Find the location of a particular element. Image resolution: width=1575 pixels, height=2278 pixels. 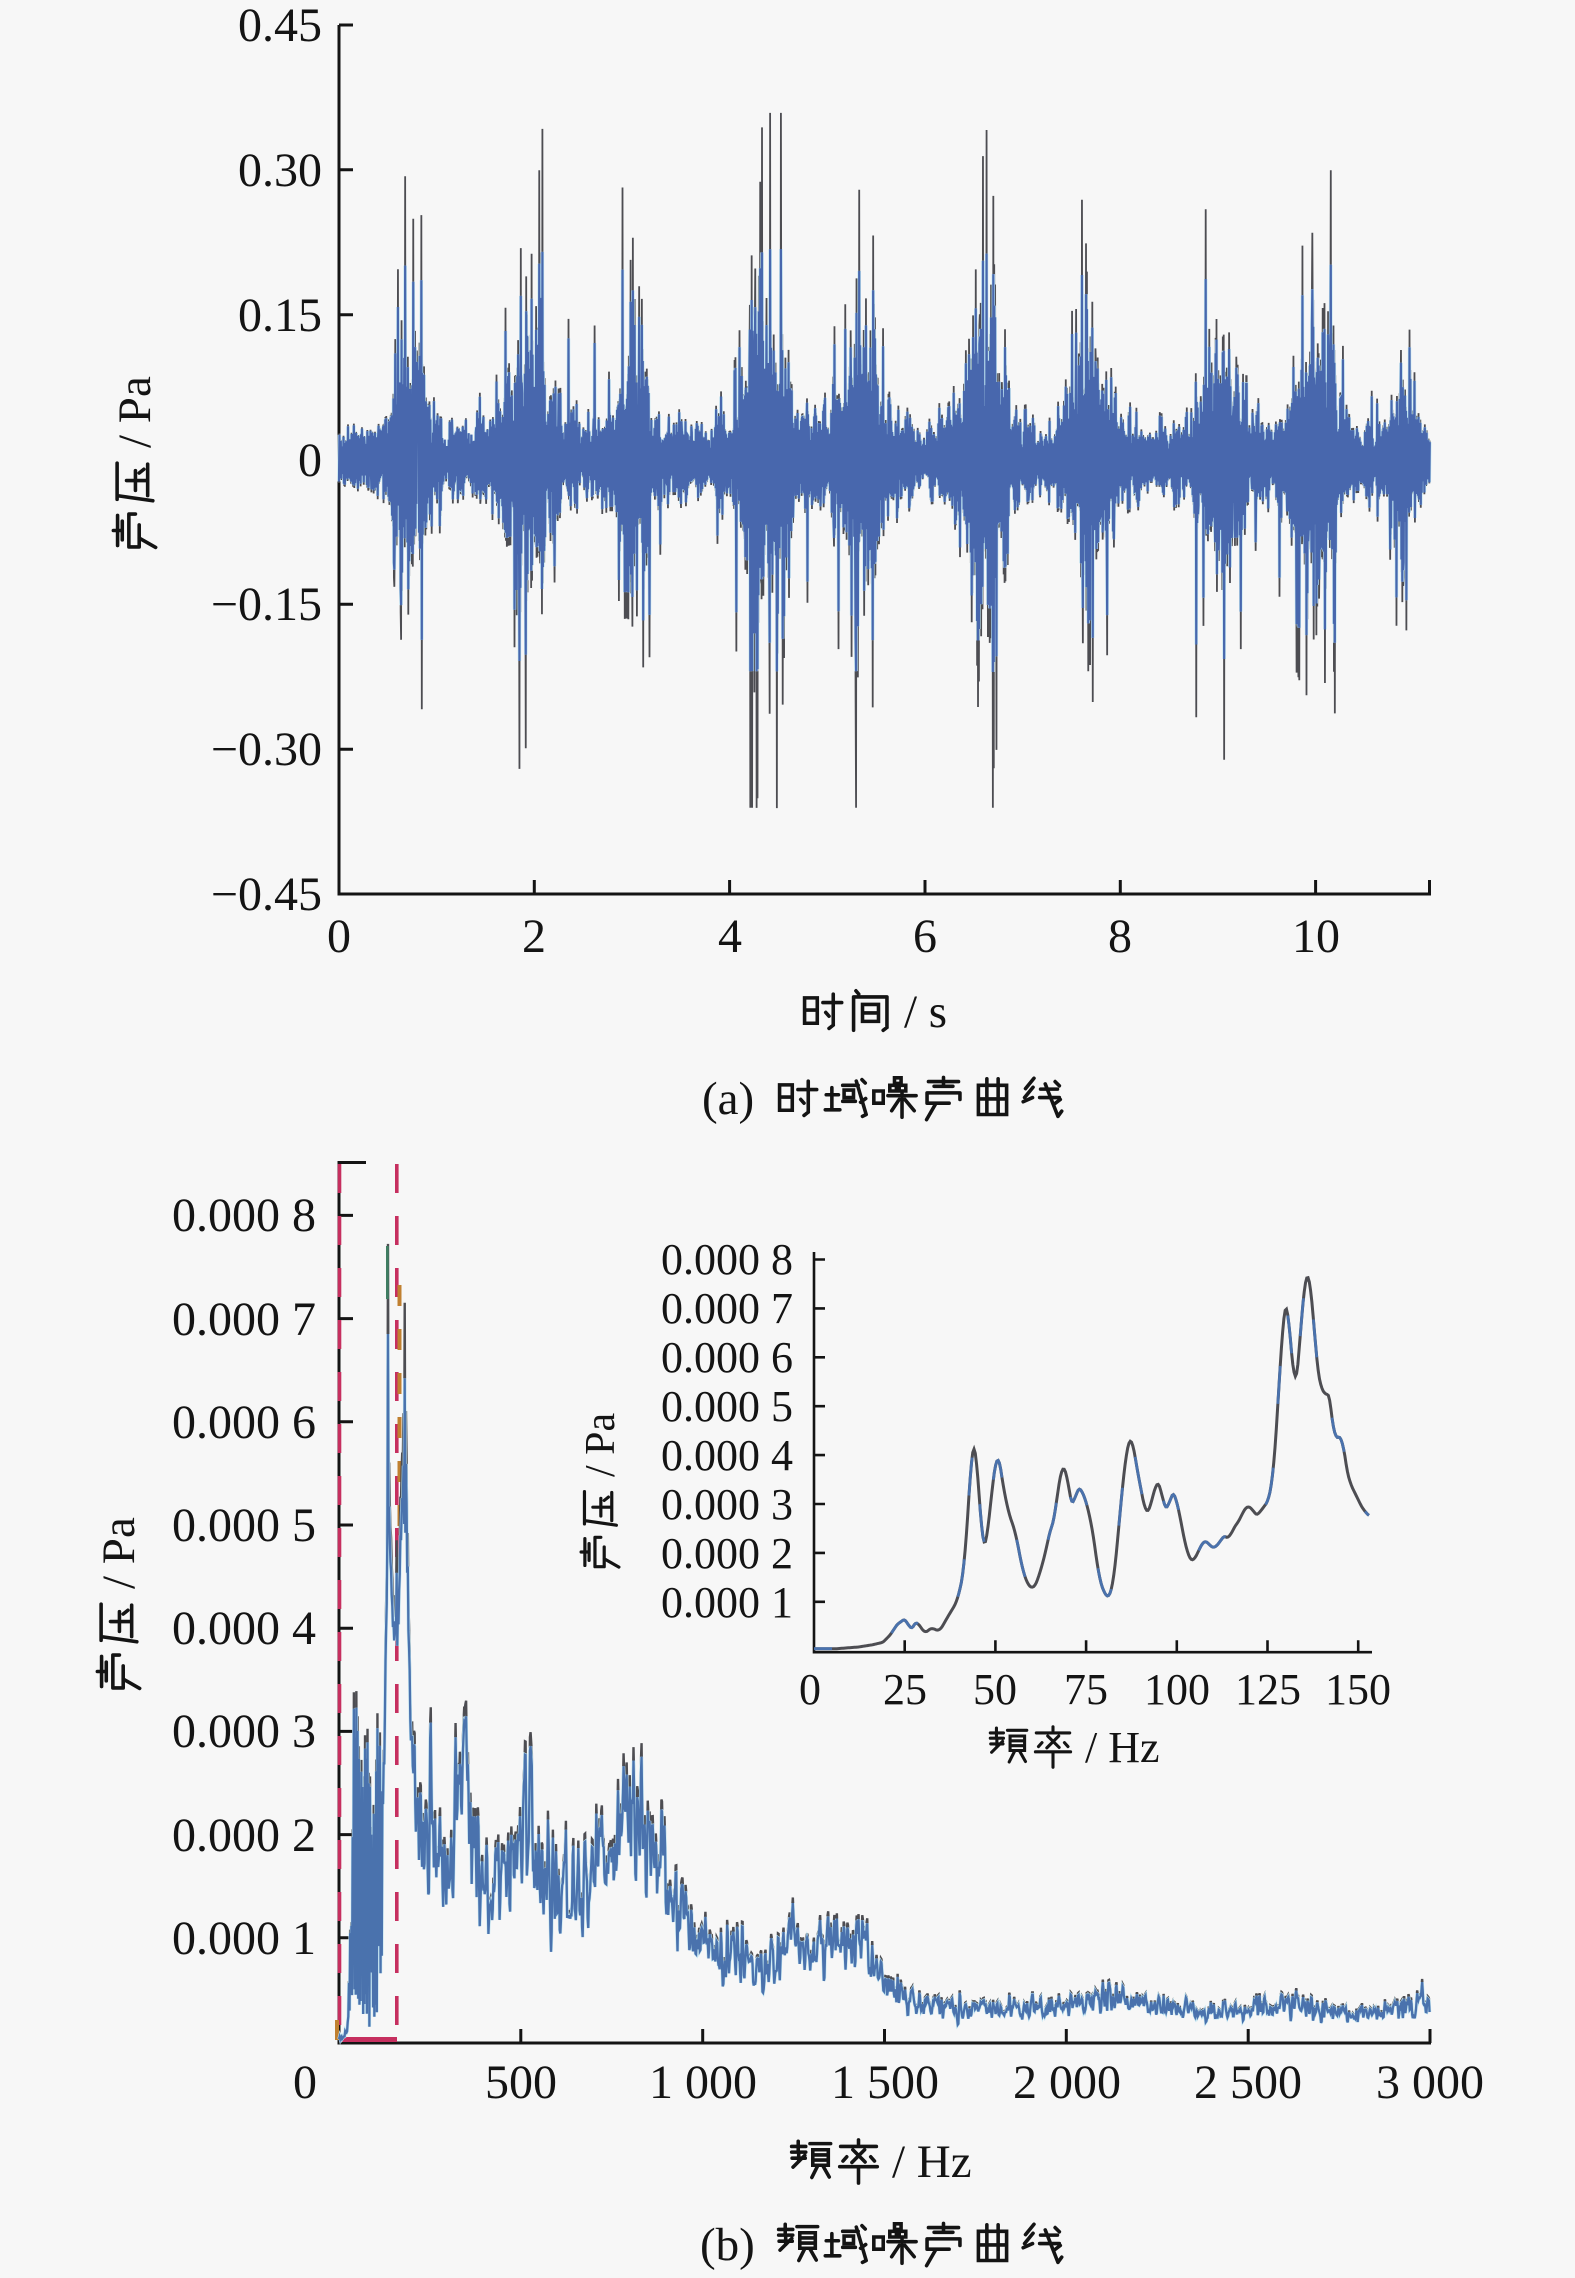

svg-text: 75 is located at coordinates (1086, 1689).